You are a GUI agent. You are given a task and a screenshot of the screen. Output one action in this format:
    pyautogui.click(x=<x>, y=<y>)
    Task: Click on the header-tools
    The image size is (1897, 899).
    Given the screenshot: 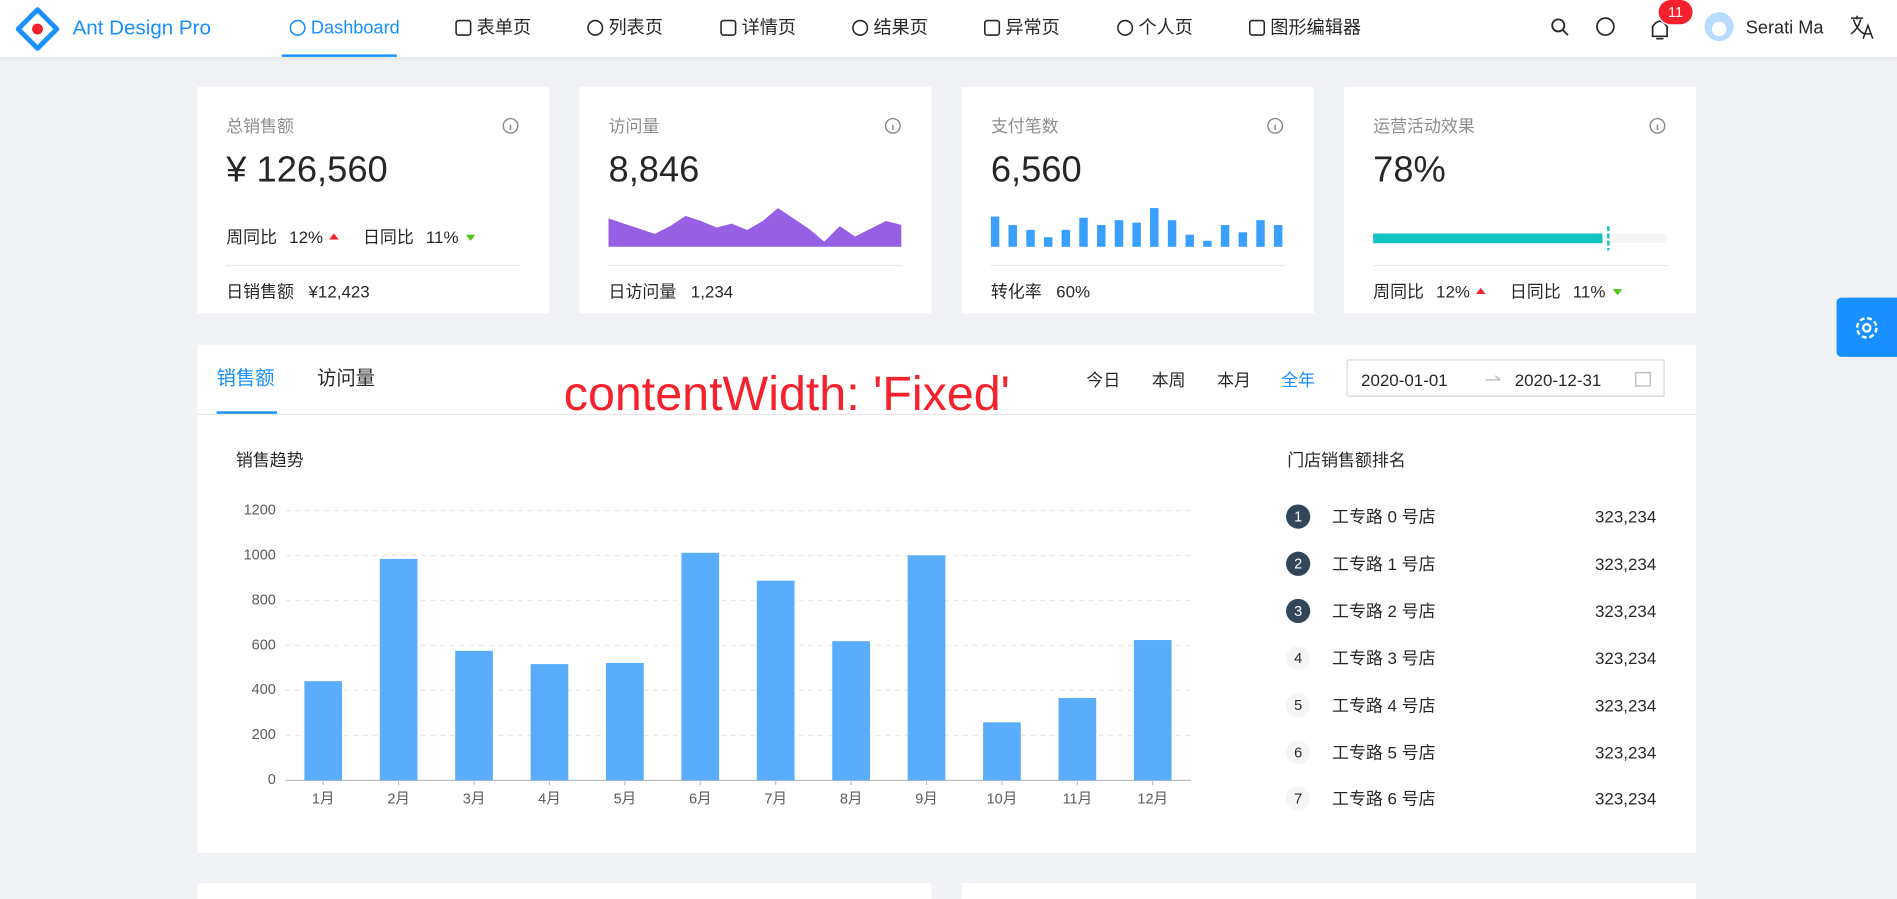 What is the action you would take?
    pyautogui.click(x=1712, y=27)
    